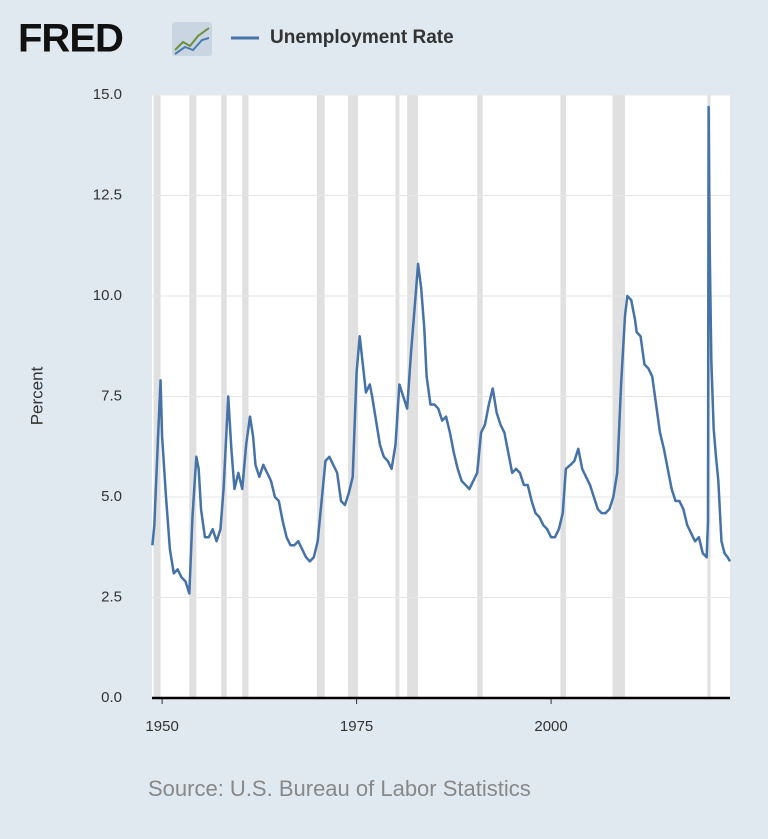  I want to click on y-tick-label: 7.5, so click(111, 395).